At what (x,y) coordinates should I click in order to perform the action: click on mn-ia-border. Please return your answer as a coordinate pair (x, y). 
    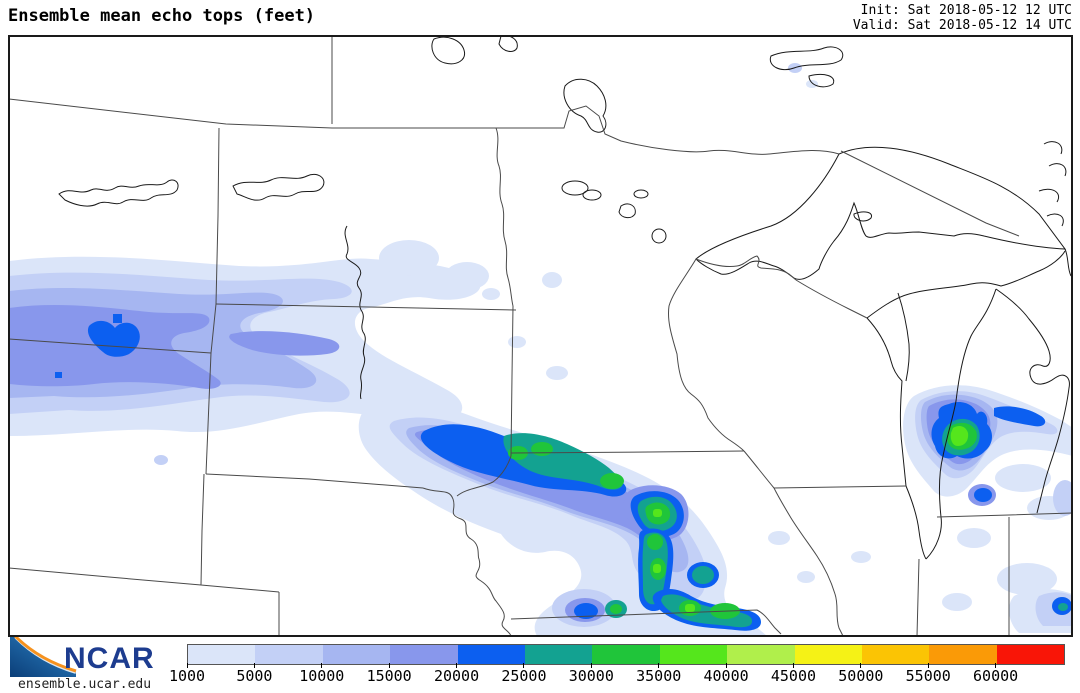
    Looking at the image, I should click on (627, 452).